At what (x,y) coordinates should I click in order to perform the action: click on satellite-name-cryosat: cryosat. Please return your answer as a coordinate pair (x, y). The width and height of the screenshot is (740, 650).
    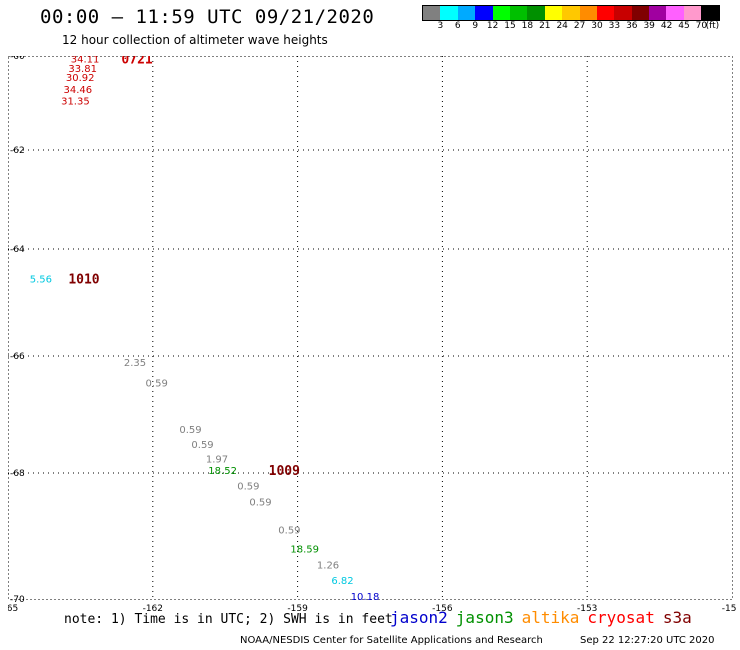
    Looking at the image, I should click on (621, 617).